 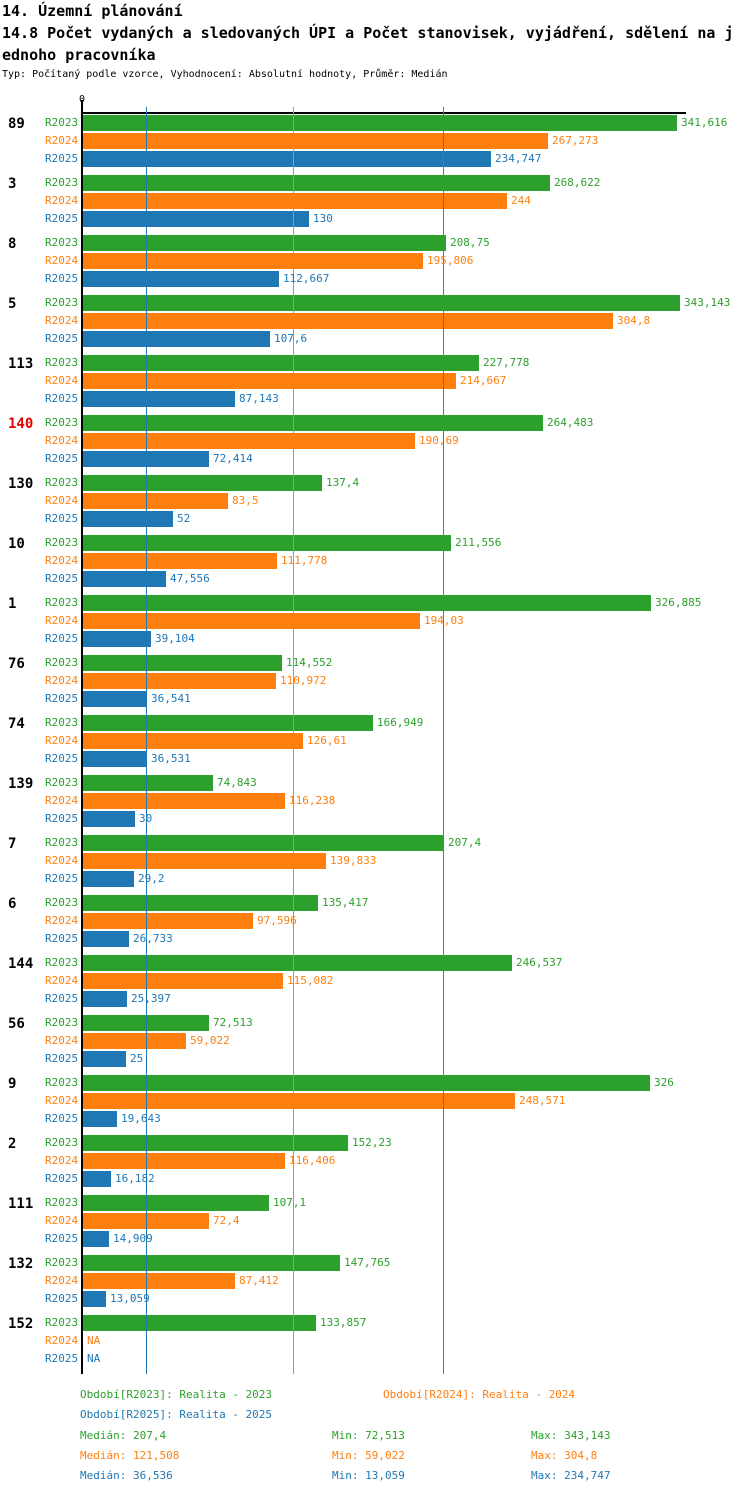 I want to click on group-label-10: 10, so click(x=16, y=544).